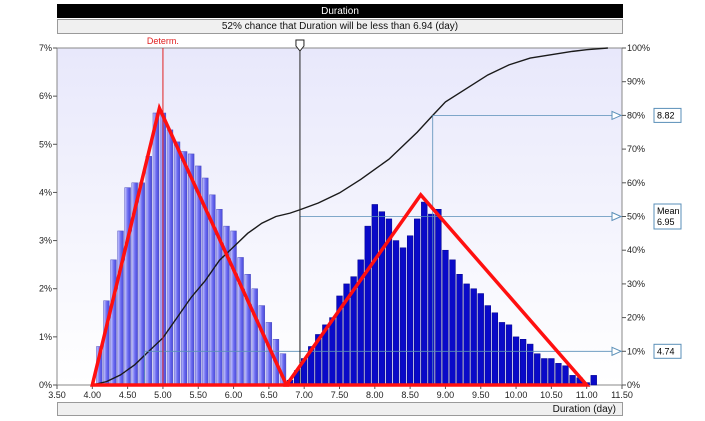 The image size is (705, 421). Describe the element at coordinates (622, 395) in the screenshot. I see `x-tick-label: 11.50` at that location.